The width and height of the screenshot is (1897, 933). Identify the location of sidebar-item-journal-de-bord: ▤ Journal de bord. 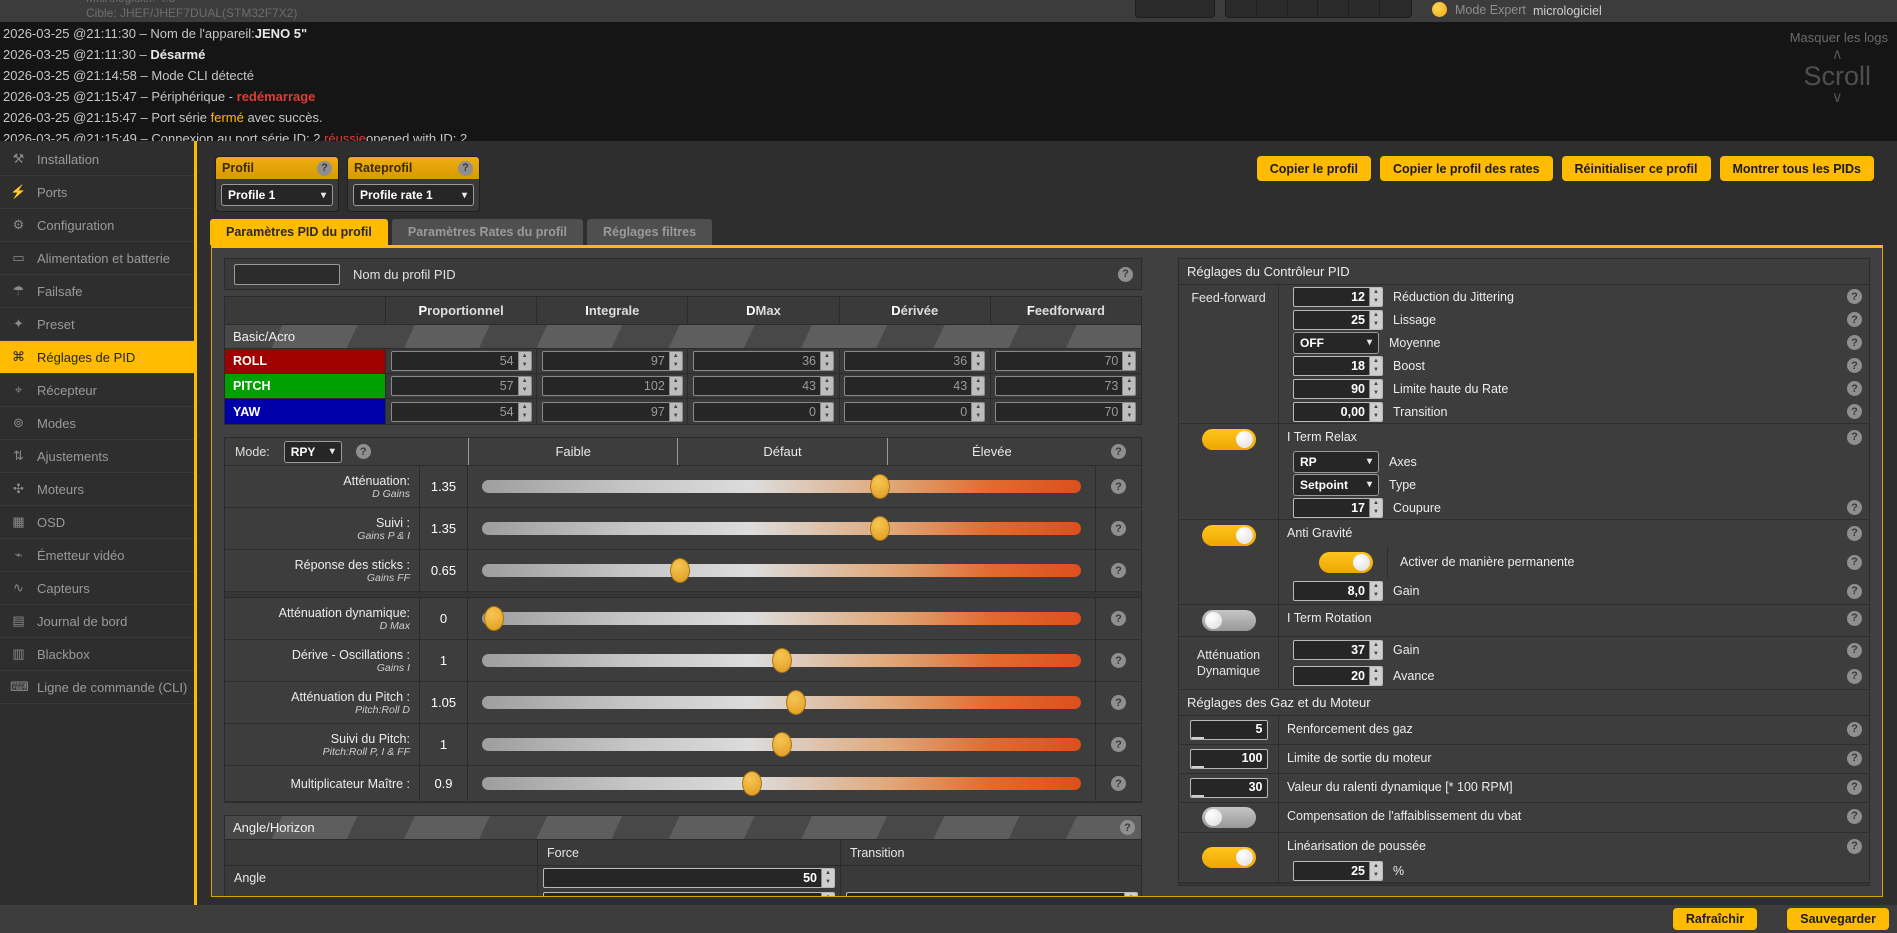
(97, 621).